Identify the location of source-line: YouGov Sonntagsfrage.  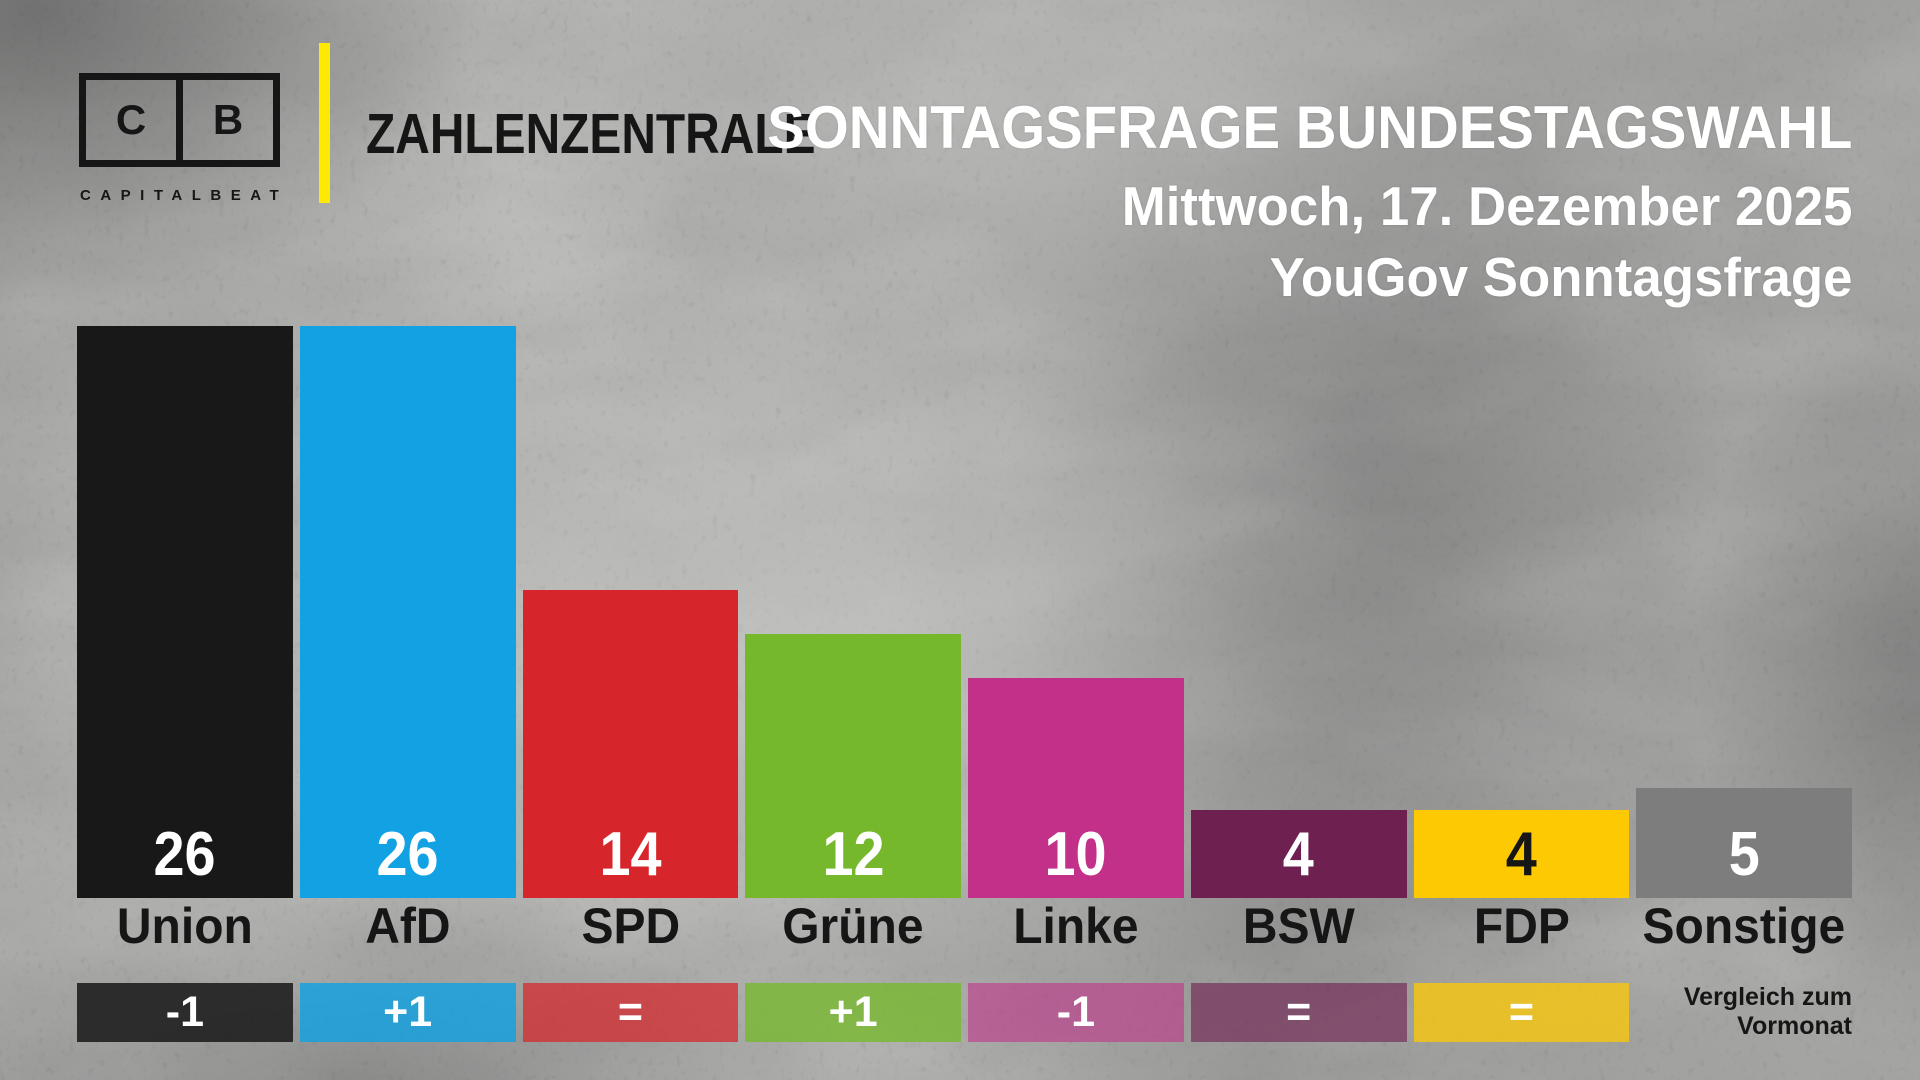
(1560, 277).